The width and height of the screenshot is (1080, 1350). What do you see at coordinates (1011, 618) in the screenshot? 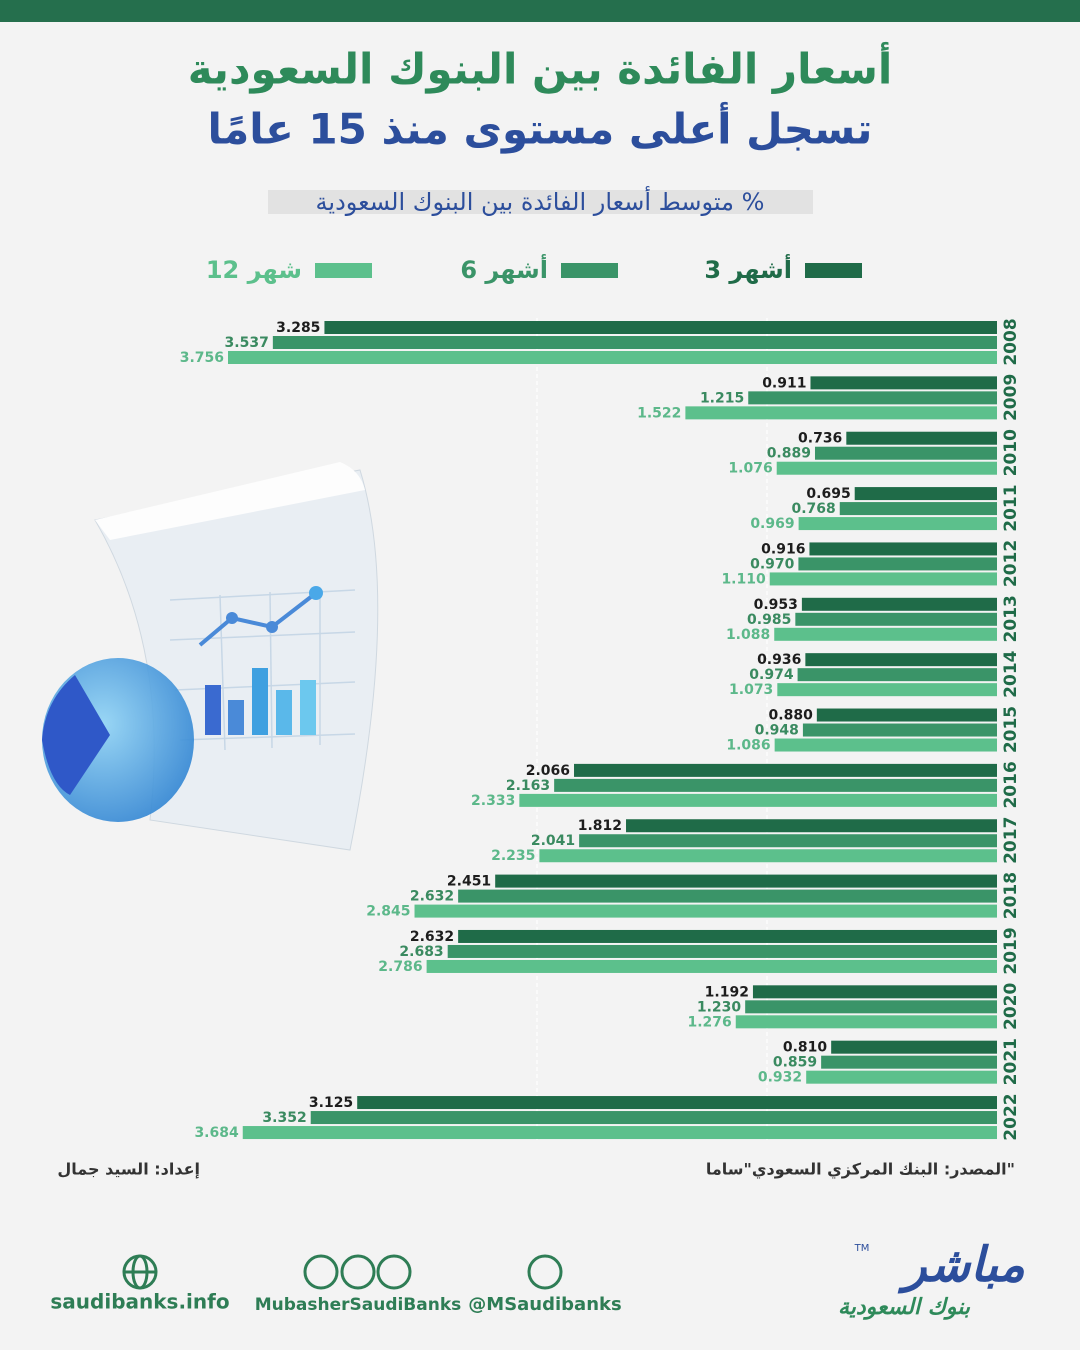
I see `y-tick-label: 2013` at bounding box center [1011, 618].